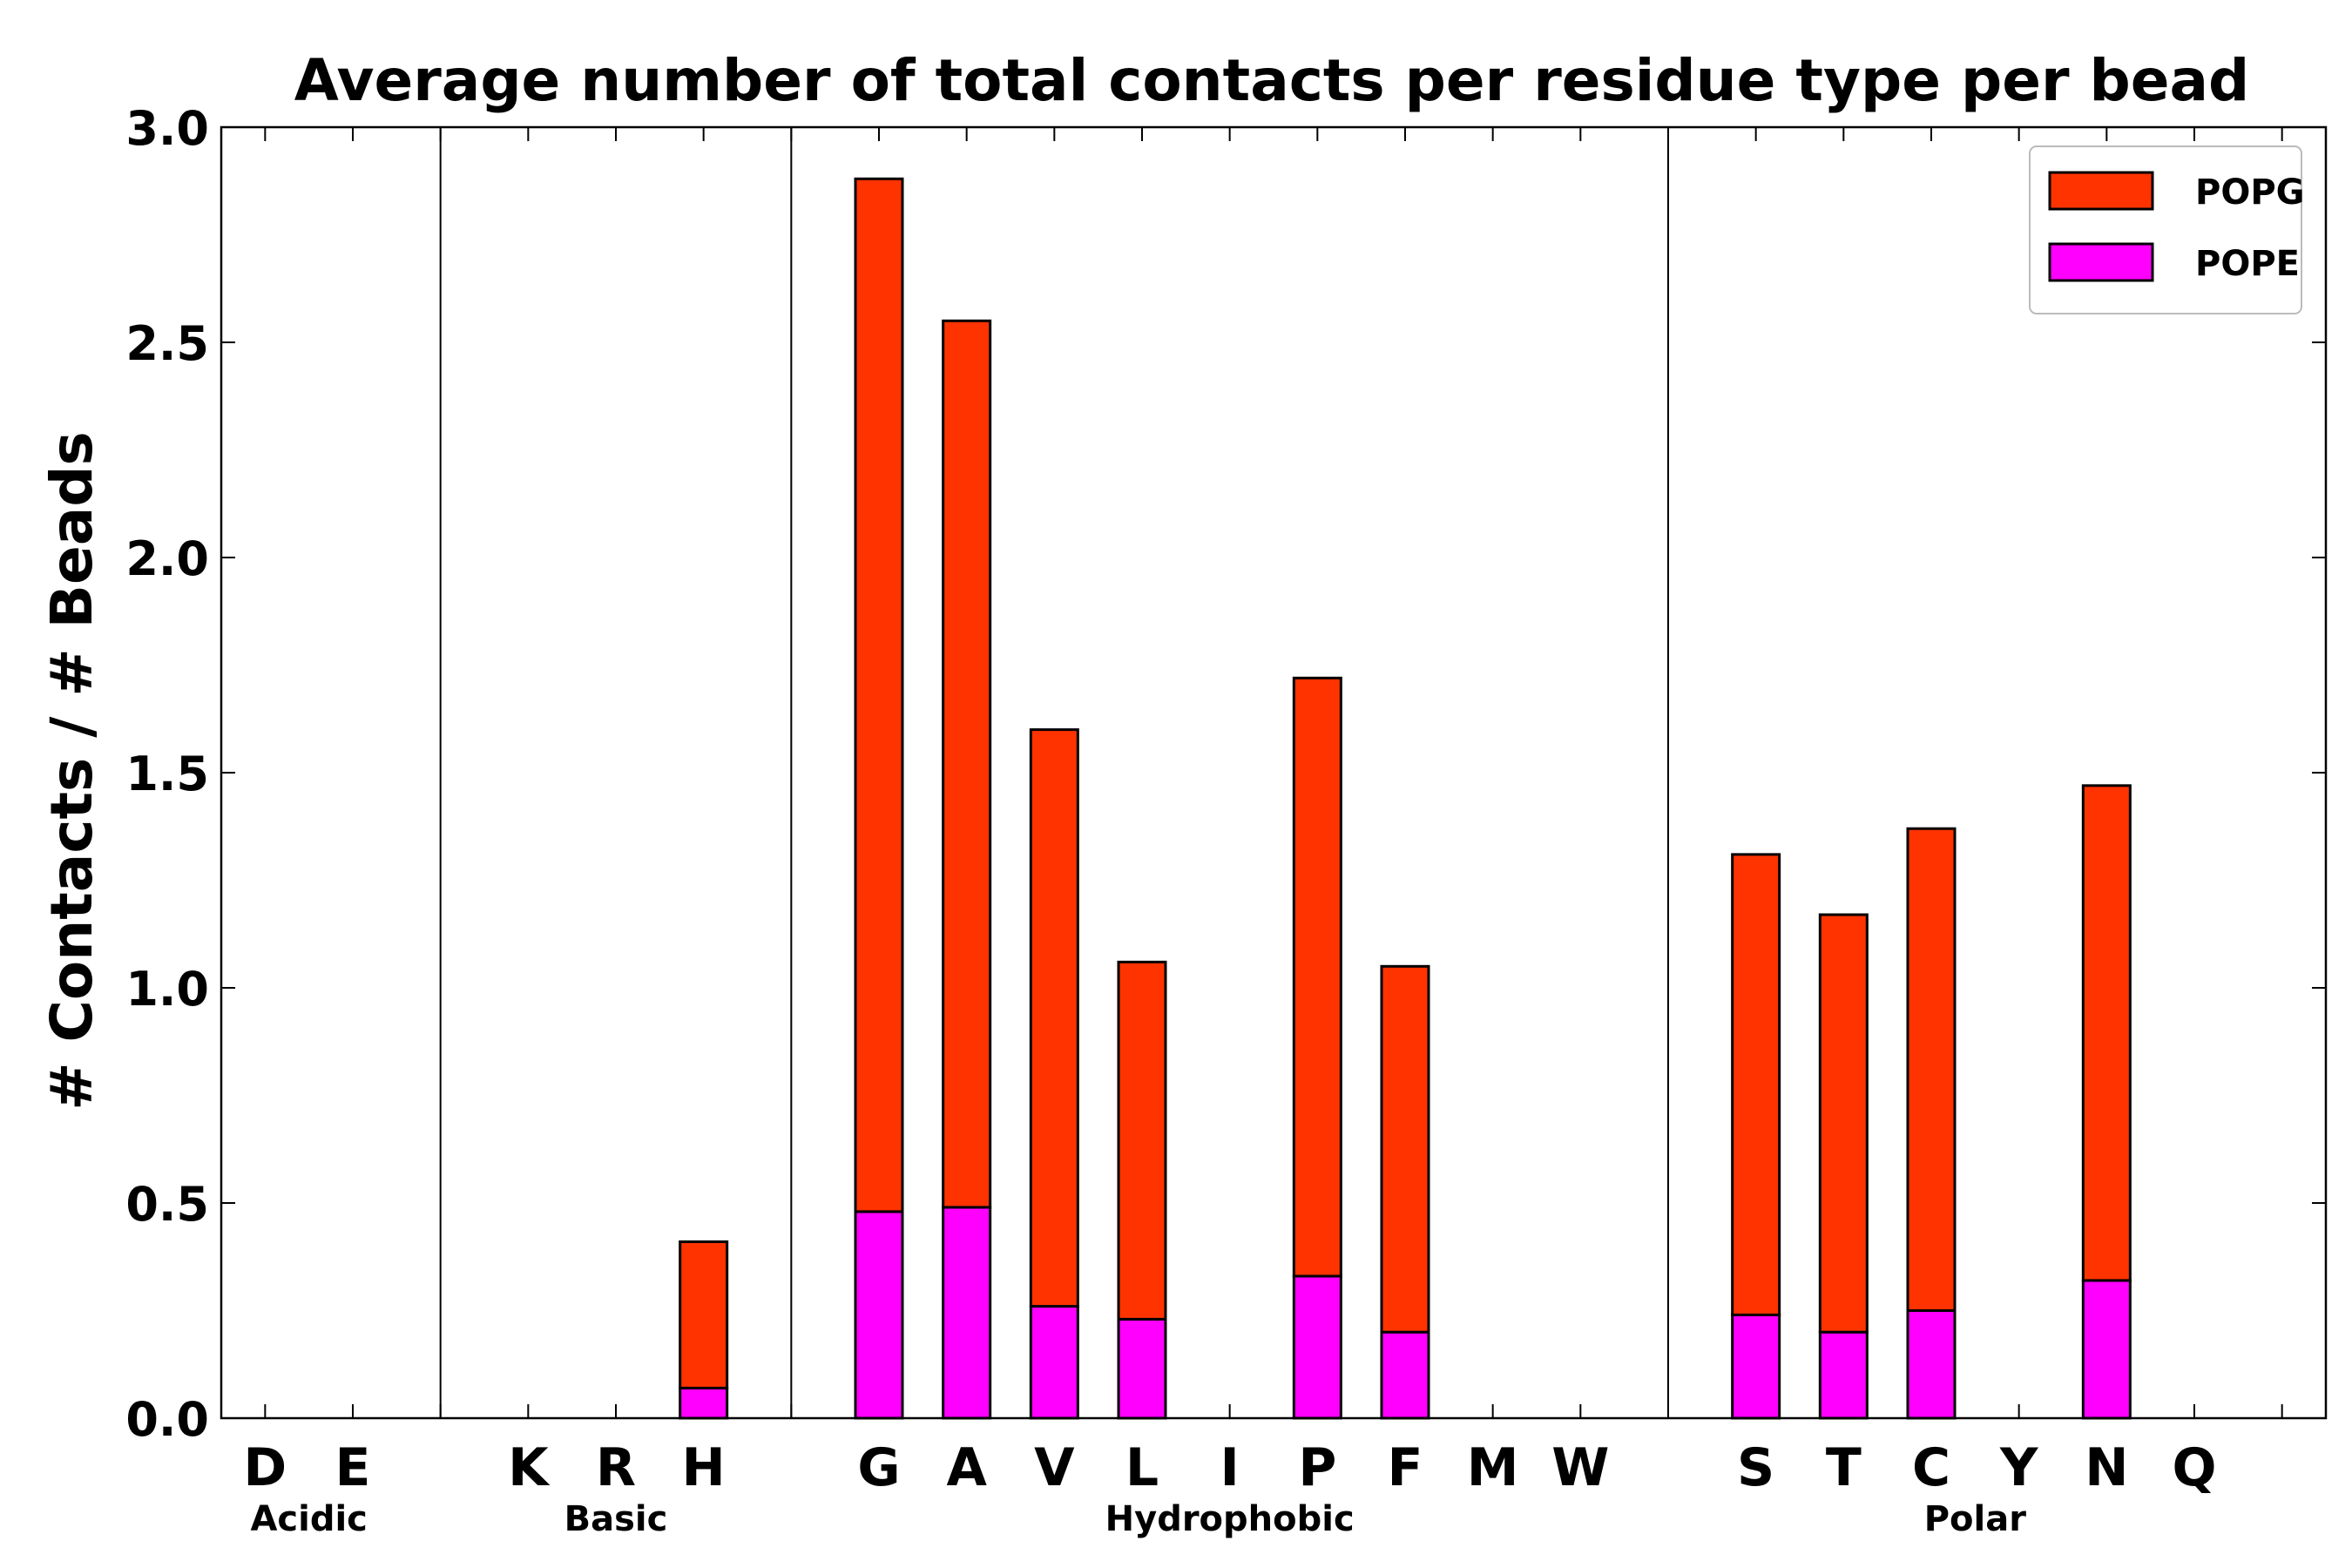  Describe the element at coordinates (353, 1467) in the screenshot. I see `x-tick-label-E: E` at that location.